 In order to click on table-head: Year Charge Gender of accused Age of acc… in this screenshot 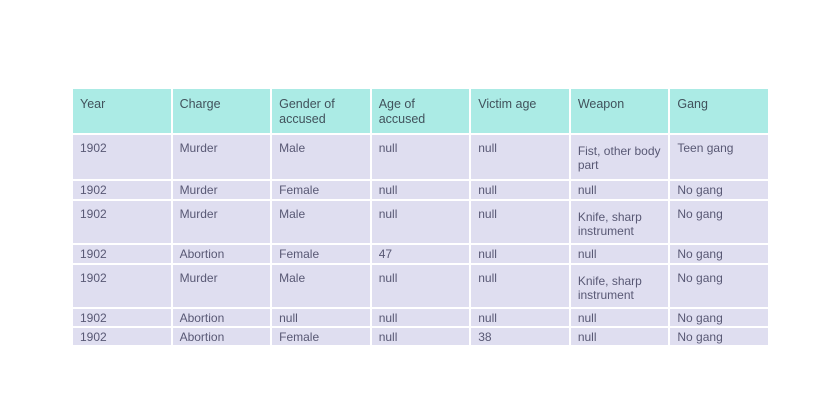, I will do `click(420, 111)`.